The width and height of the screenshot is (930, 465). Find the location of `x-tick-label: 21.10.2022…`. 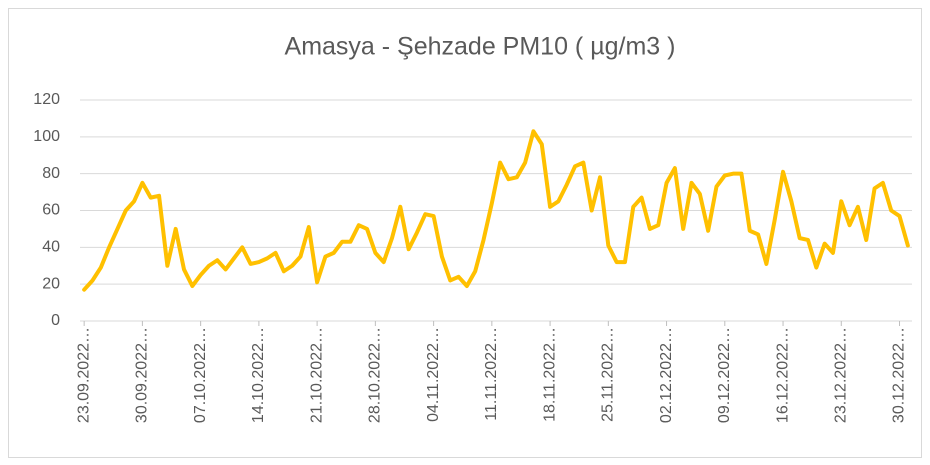

x-tick-label: 21.10.2022… is located at coordinates (316, 375).